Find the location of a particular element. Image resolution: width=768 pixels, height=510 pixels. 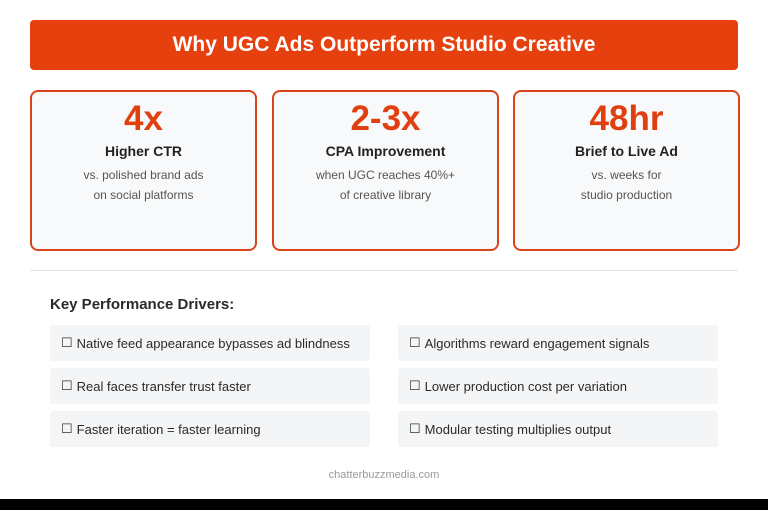

stat-value: 4x is located at coordinates (143, 118).